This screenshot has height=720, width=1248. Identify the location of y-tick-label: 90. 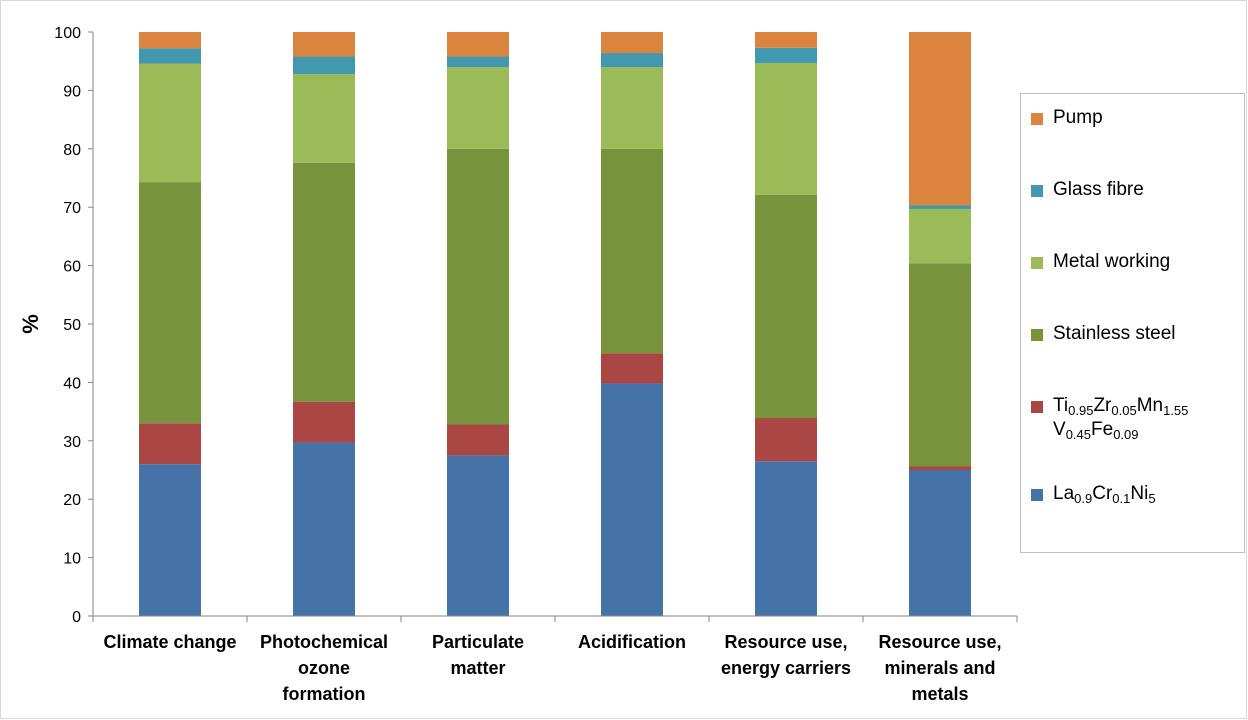
(72, 91).